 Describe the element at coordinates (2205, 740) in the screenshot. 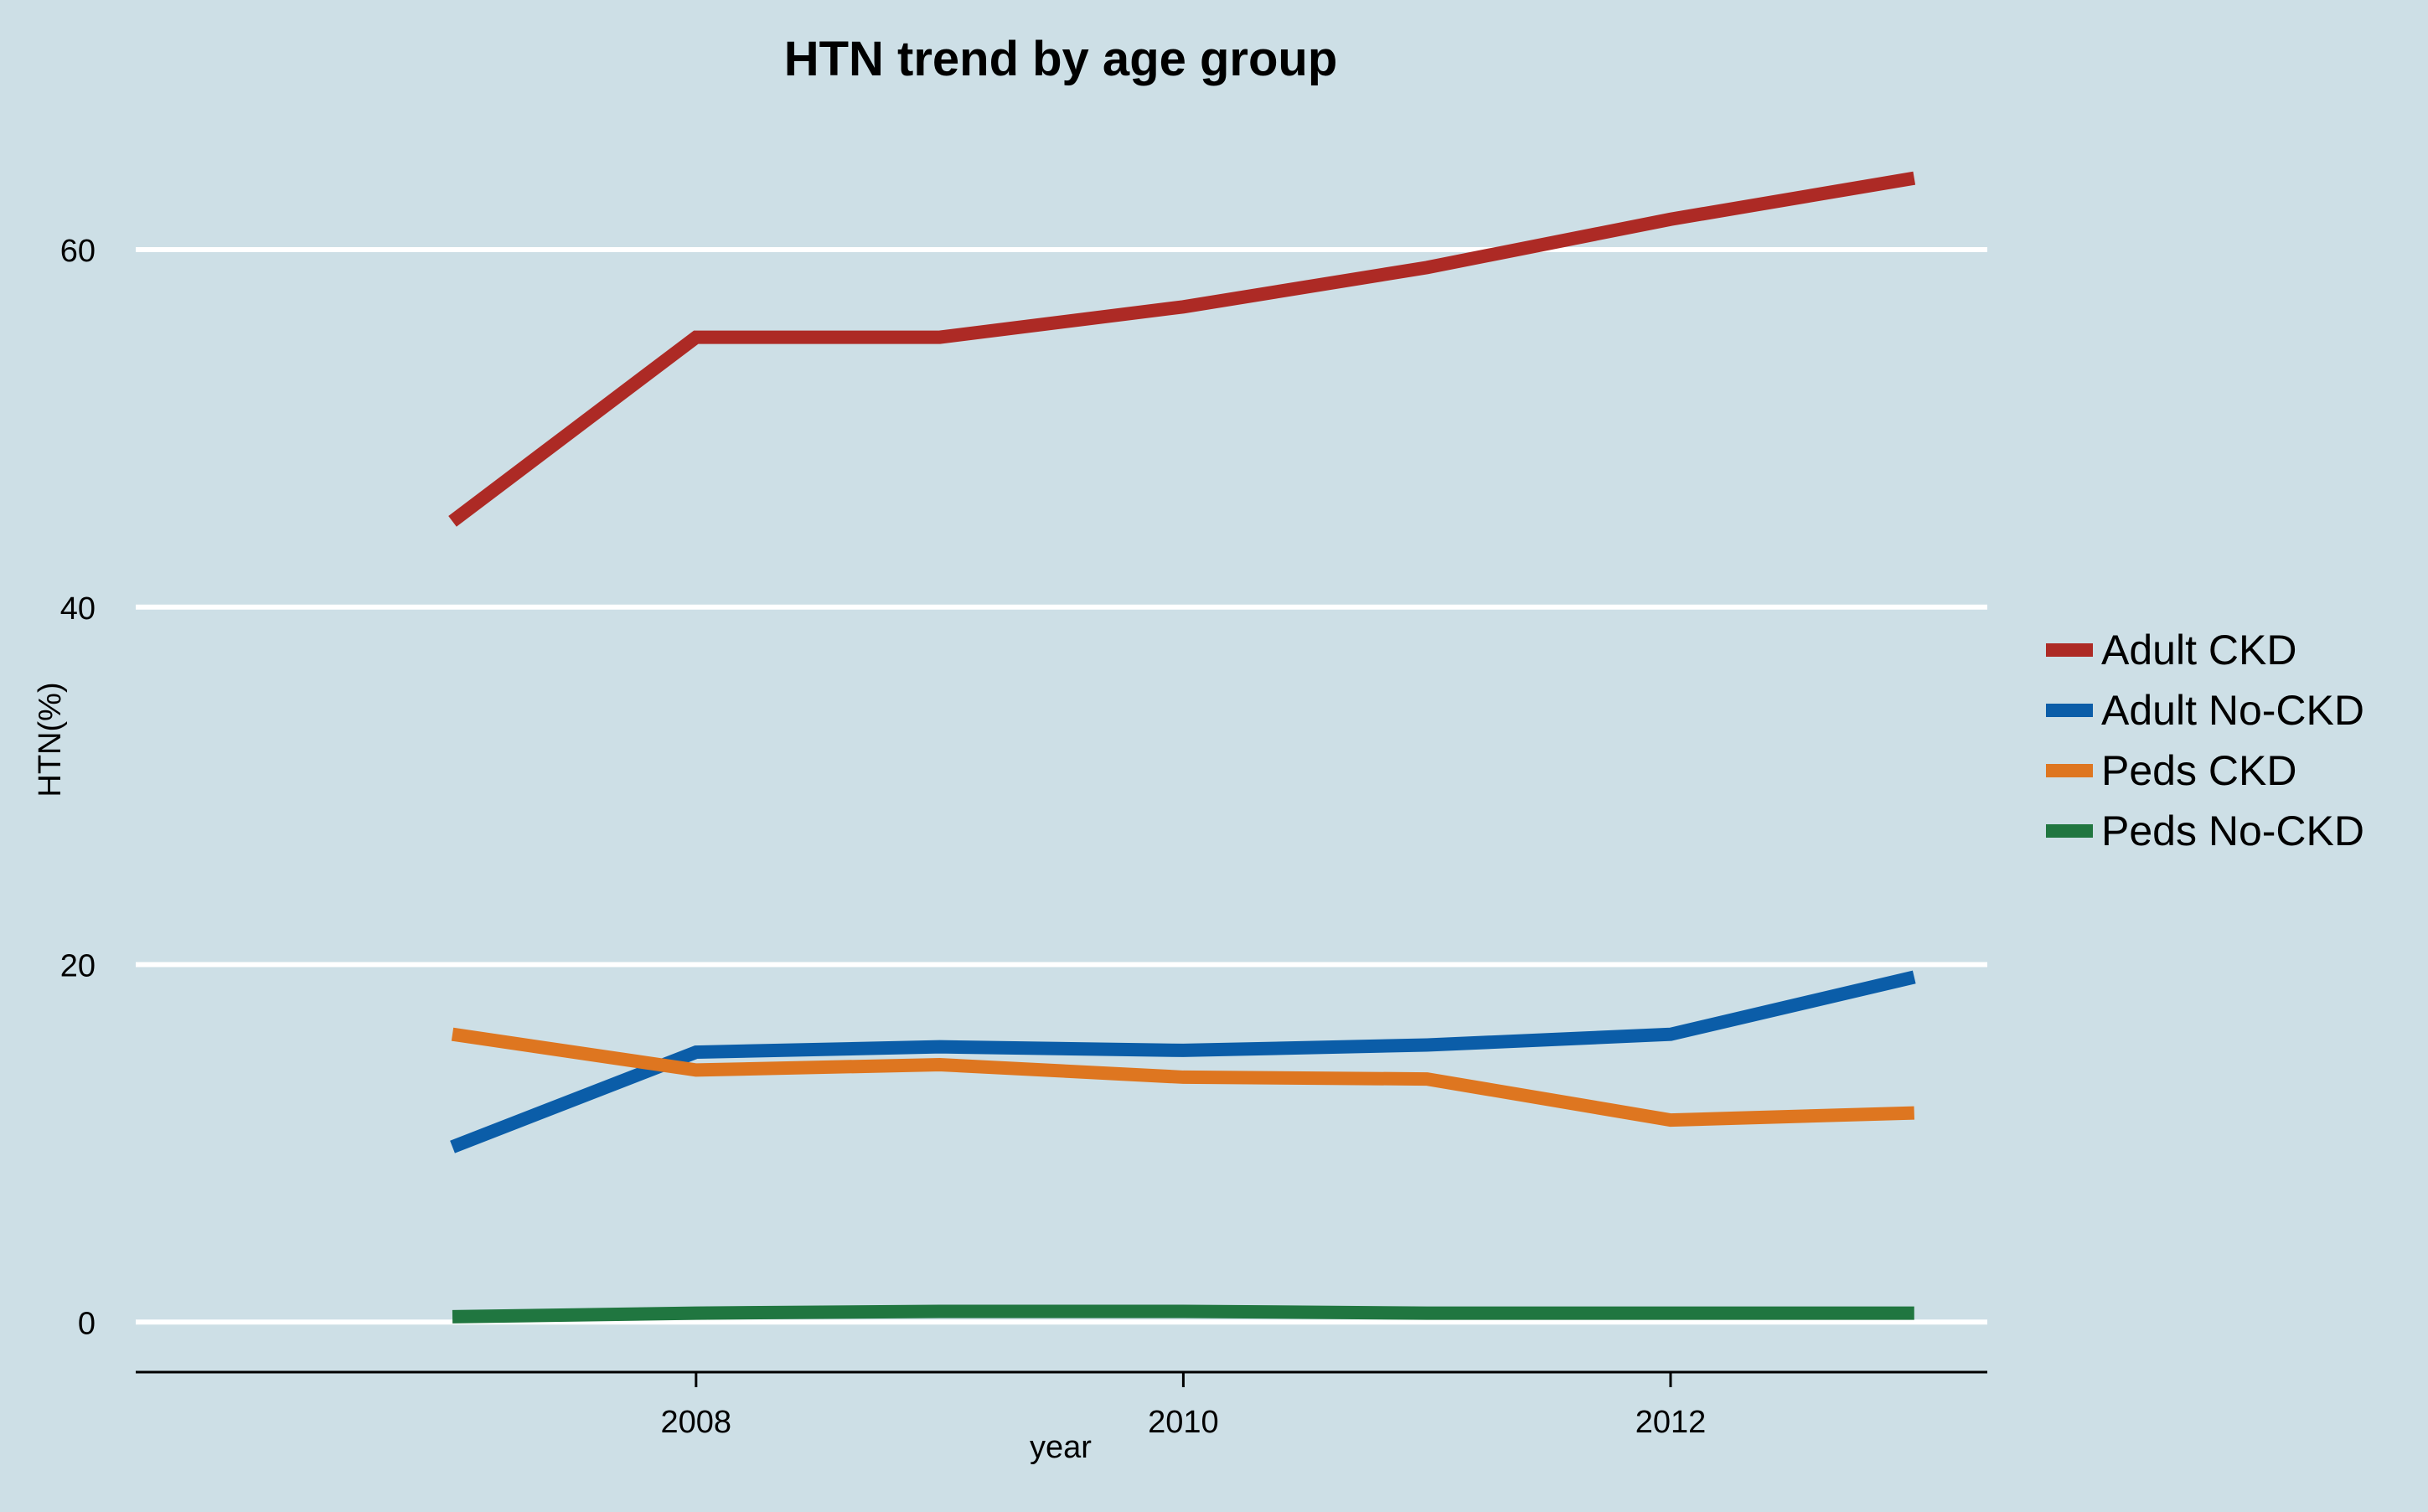

I see `legend: Adult CKD Adult No-CKD Peds CKD Peds No-CKD` at that location.